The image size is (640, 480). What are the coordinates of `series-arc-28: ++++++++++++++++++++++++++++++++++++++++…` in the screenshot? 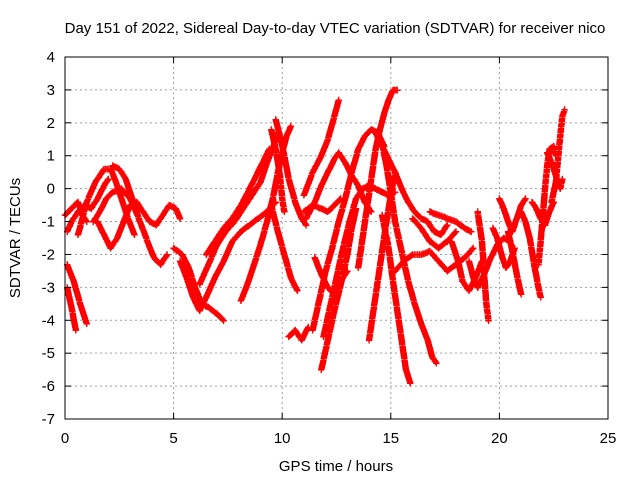 It's located at (395, 299).